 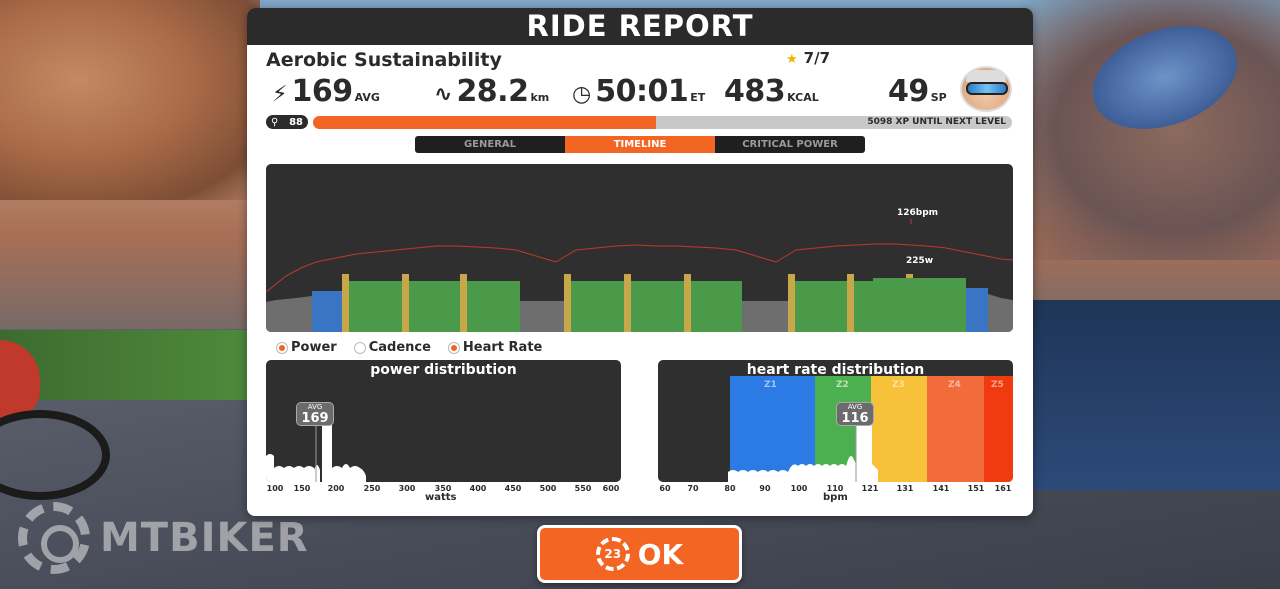 What do you see at coordinates (491, 91) in the screenshot?
I see `stat-distance: ∿ 28.2 km` at bounding box center [491, 91].